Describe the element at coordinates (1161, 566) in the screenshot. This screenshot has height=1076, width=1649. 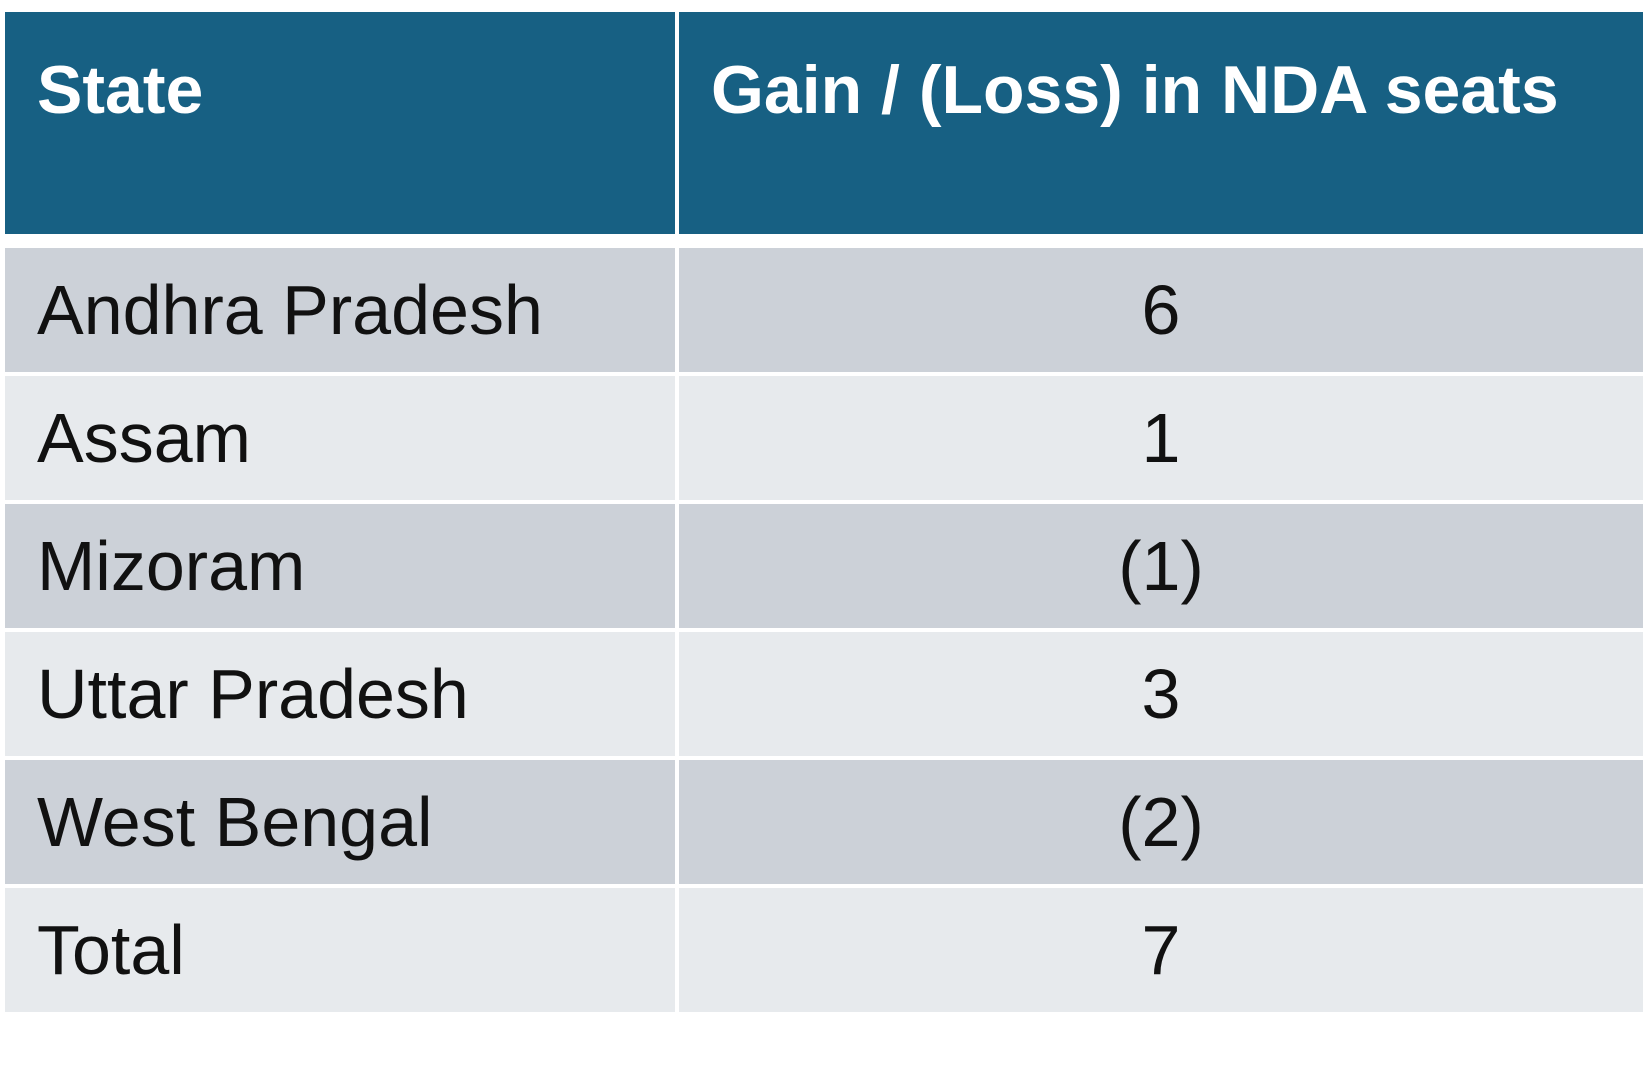
I see `gain-cell: (1)` at that location.